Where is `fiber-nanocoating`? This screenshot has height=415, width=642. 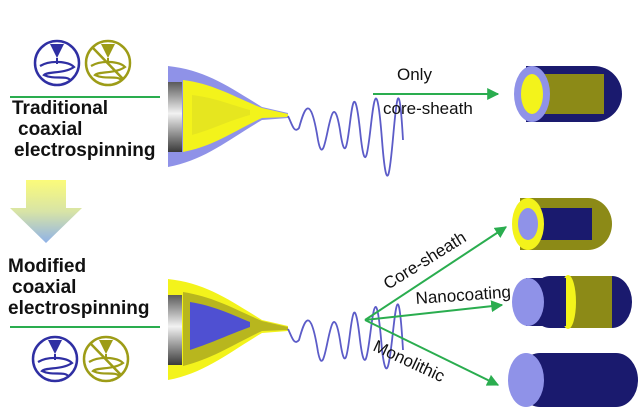 fiber-nanocoating is located at coordinates (572, 302).